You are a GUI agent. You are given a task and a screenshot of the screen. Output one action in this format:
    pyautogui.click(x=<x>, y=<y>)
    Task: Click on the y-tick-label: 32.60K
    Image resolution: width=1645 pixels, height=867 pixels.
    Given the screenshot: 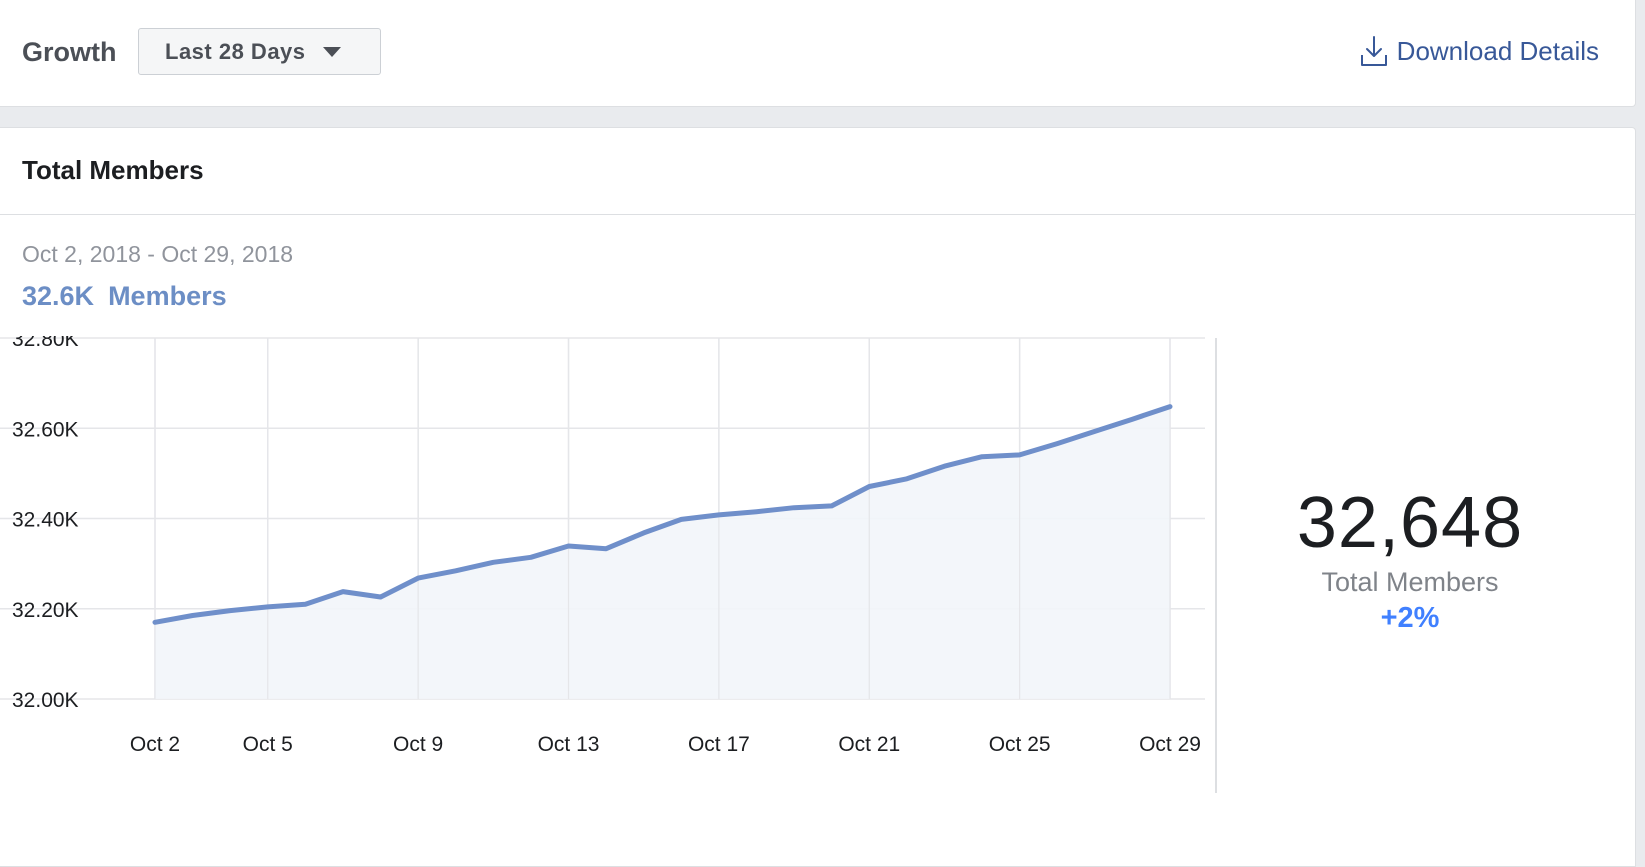 What is the action you would take?
    pyautogui.click(x=45, y=429)
    